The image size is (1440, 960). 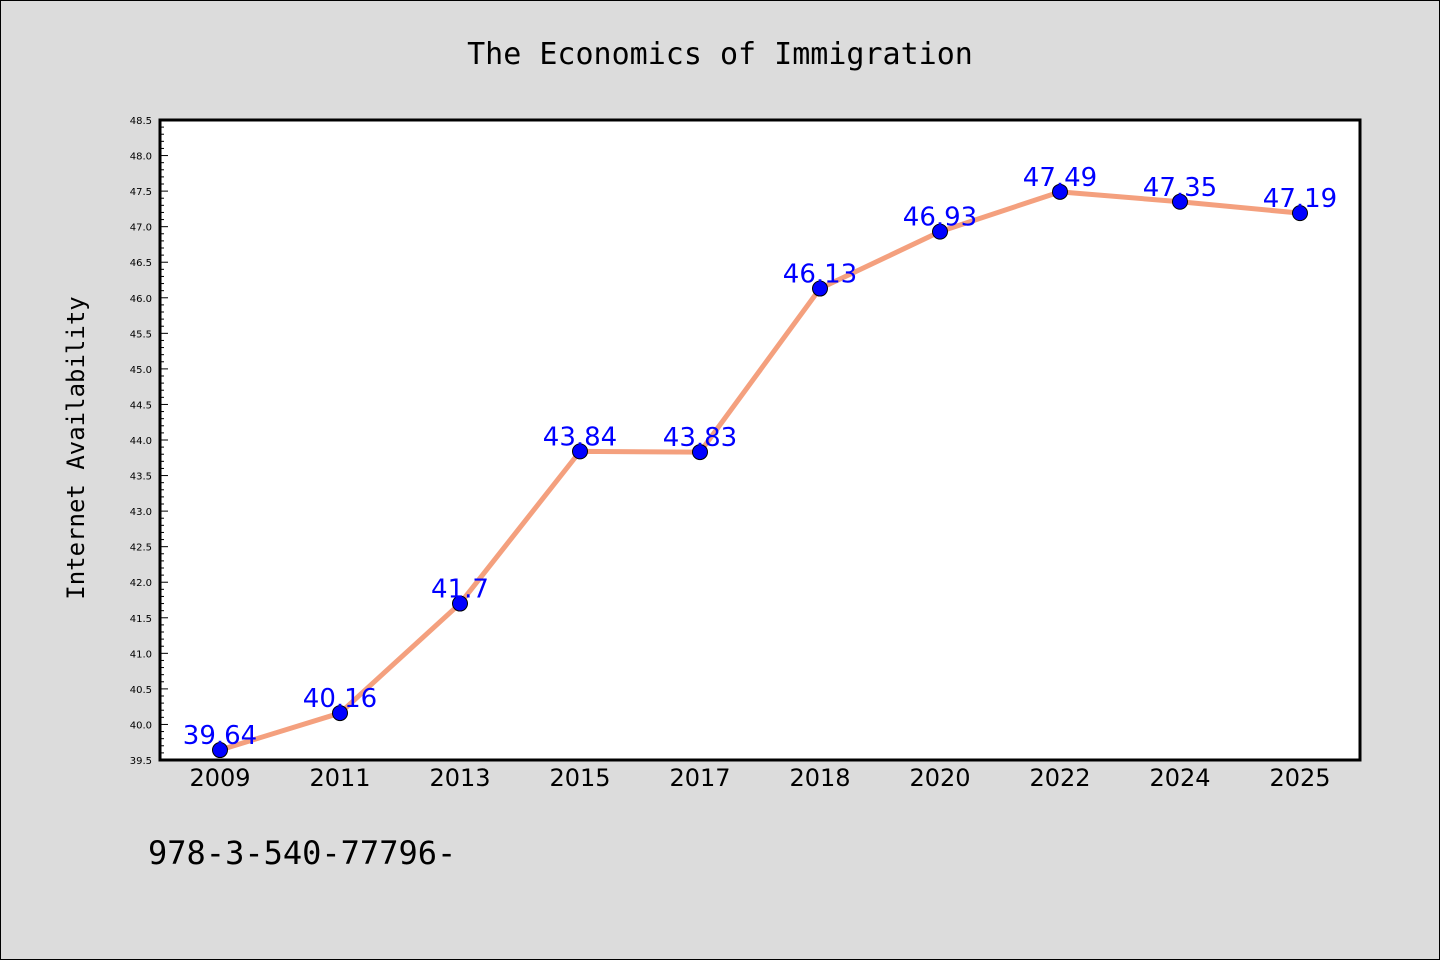 I want to click on y-tick-label: 47.0, so click(x=141, y=228).